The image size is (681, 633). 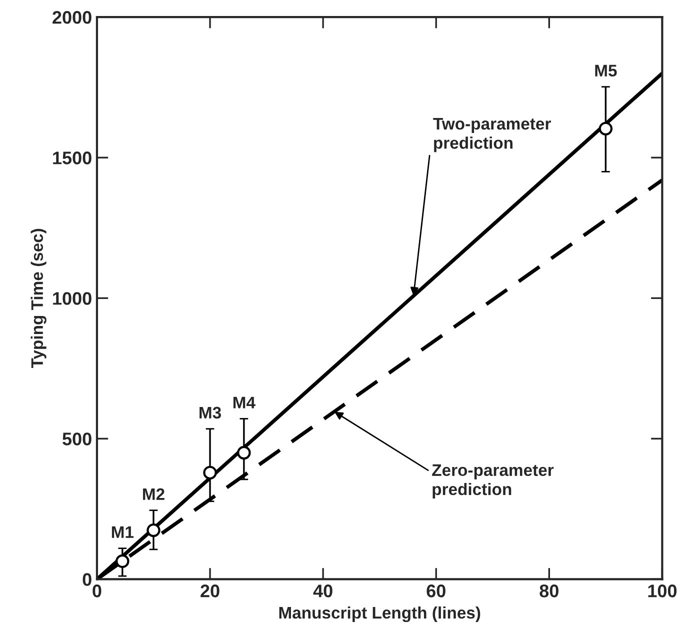 I want to click on x-tick-label: 60, so click(x=436, y=591).